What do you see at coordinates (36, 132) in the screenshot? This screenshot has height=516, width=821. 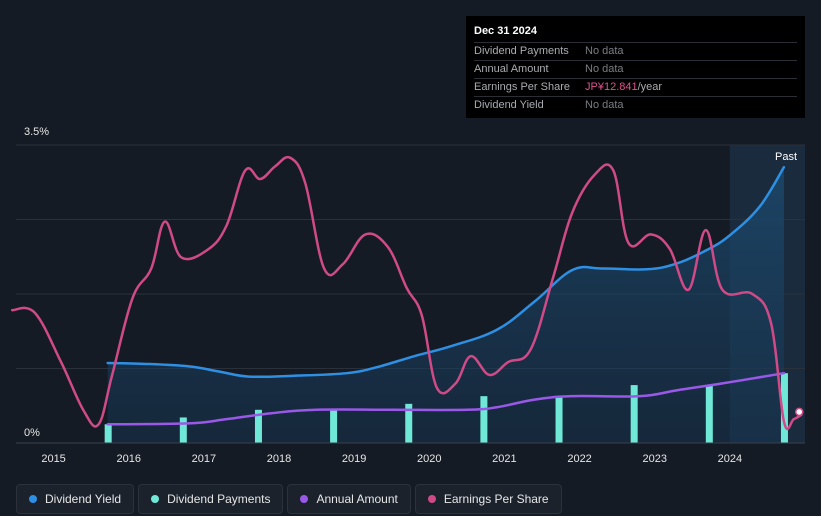 I see `y-top-label: 3.5%` at bounding box center [36, 132].